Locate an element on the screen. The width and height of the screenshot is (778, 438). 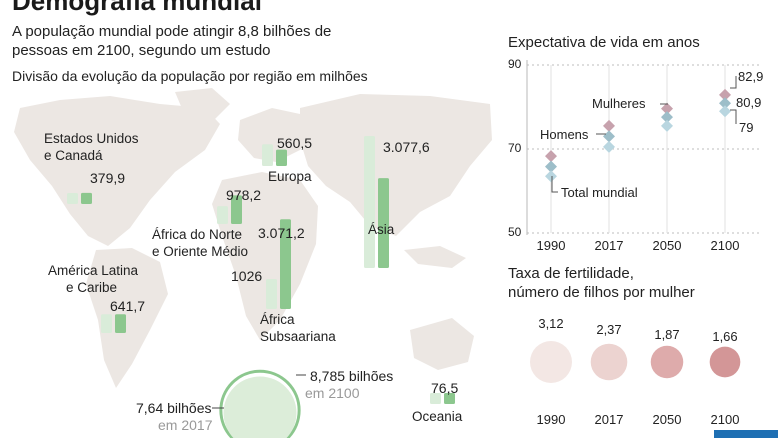
life-point-total-mundial-2050 is located at coordinates (667, 117).